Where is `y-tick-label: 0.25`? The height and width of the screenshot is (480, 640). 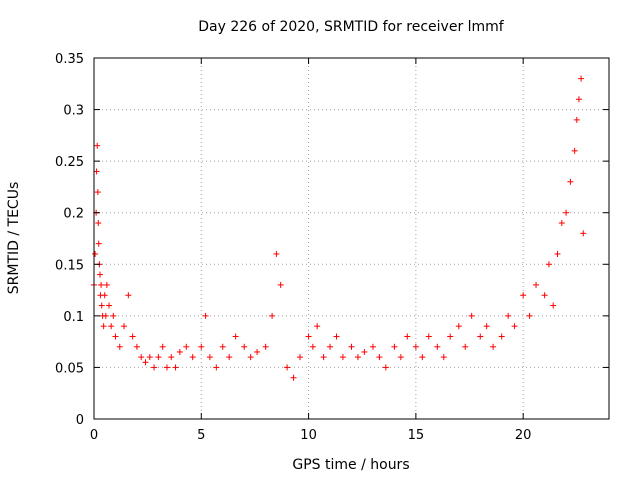 y-tick-label: 0.25 is located at coordinates (69, 162).